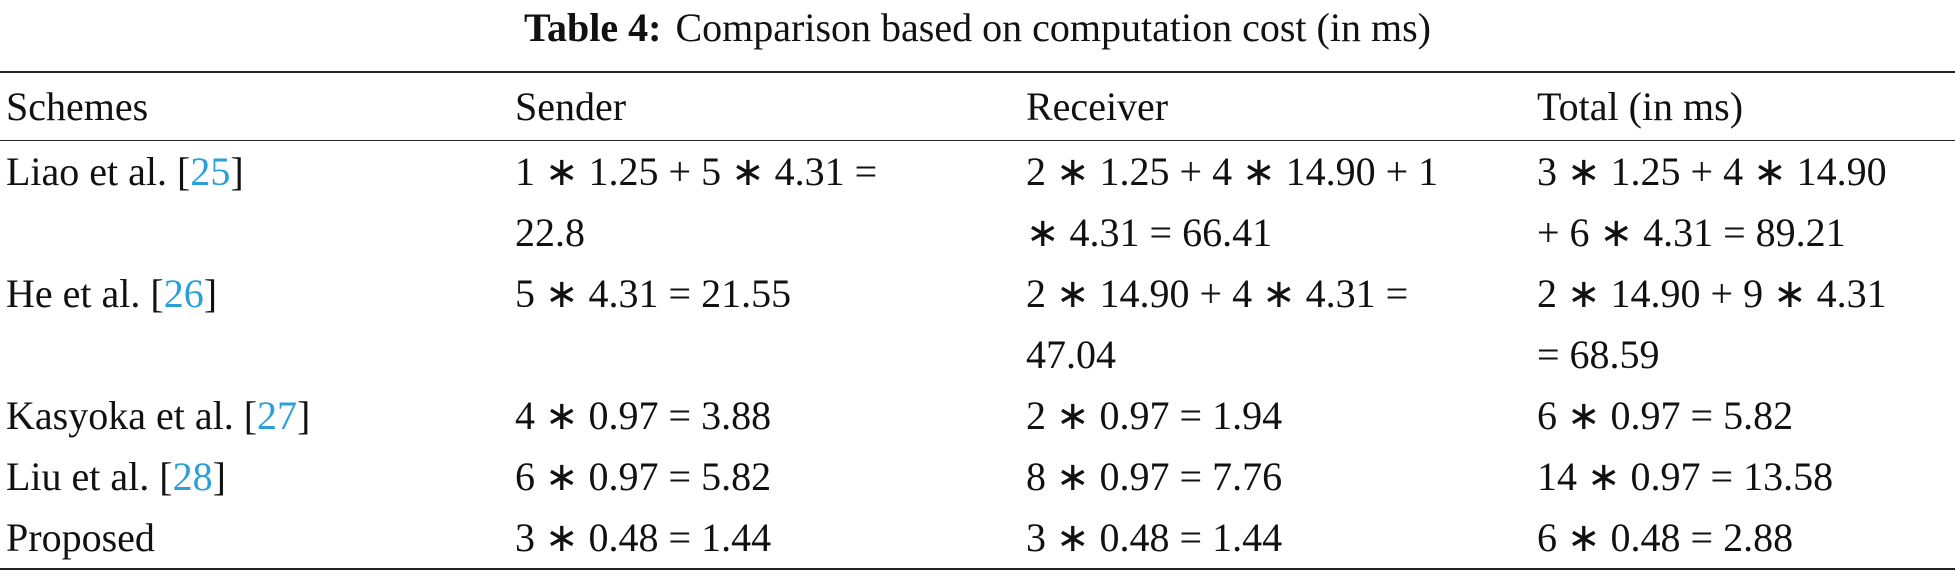 This screenshot has width=1955, height=577. What do you see at coordinates (1640, 106) in the screenshot?
I see `header-cell: Total (in ms)` at bounding box center [1640, 106].